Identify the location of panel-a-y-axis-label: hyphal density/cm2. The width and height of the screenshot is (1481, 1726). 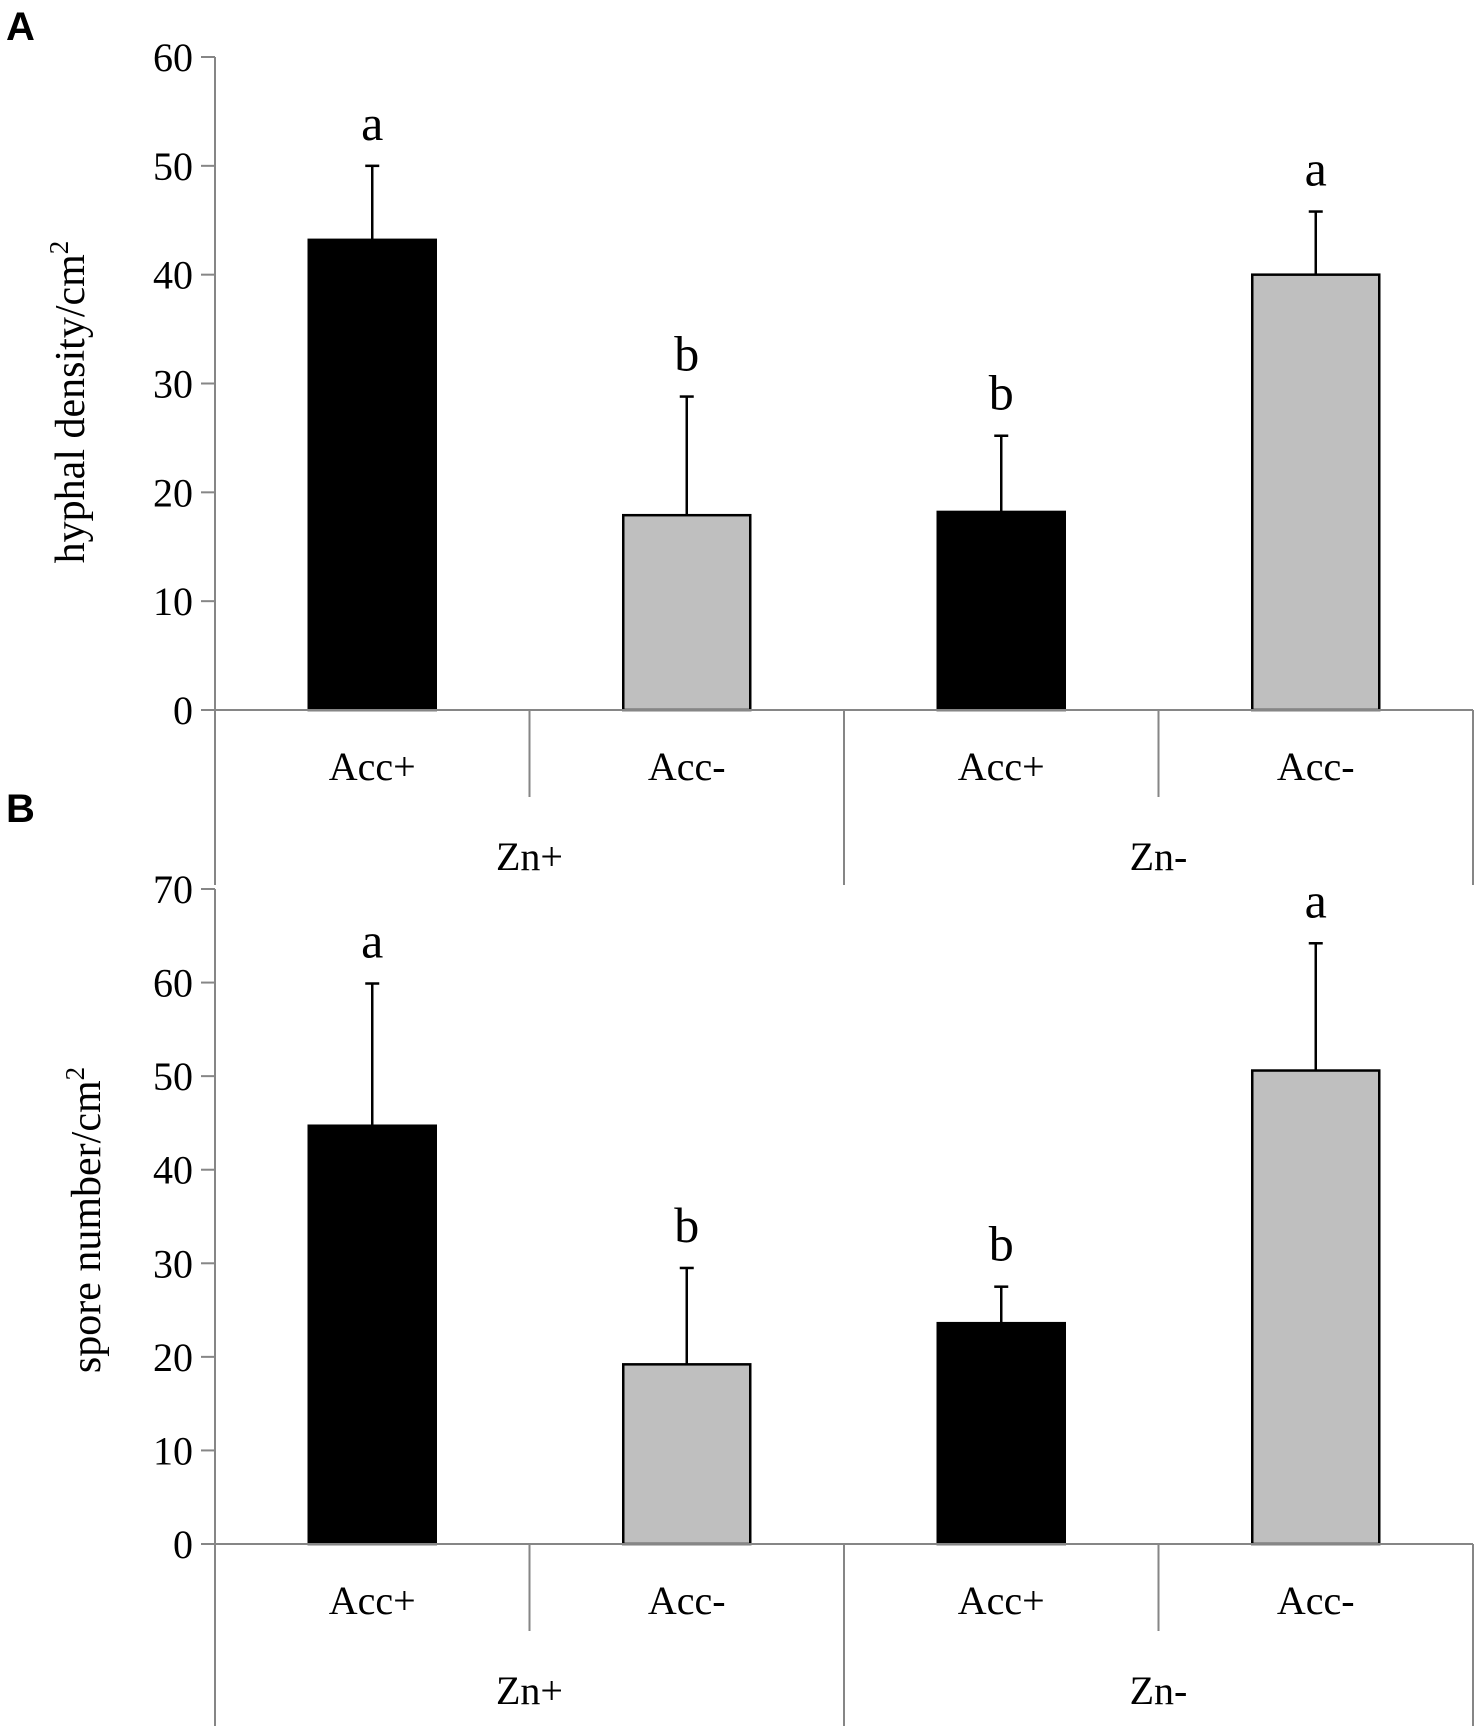
(69, 402).